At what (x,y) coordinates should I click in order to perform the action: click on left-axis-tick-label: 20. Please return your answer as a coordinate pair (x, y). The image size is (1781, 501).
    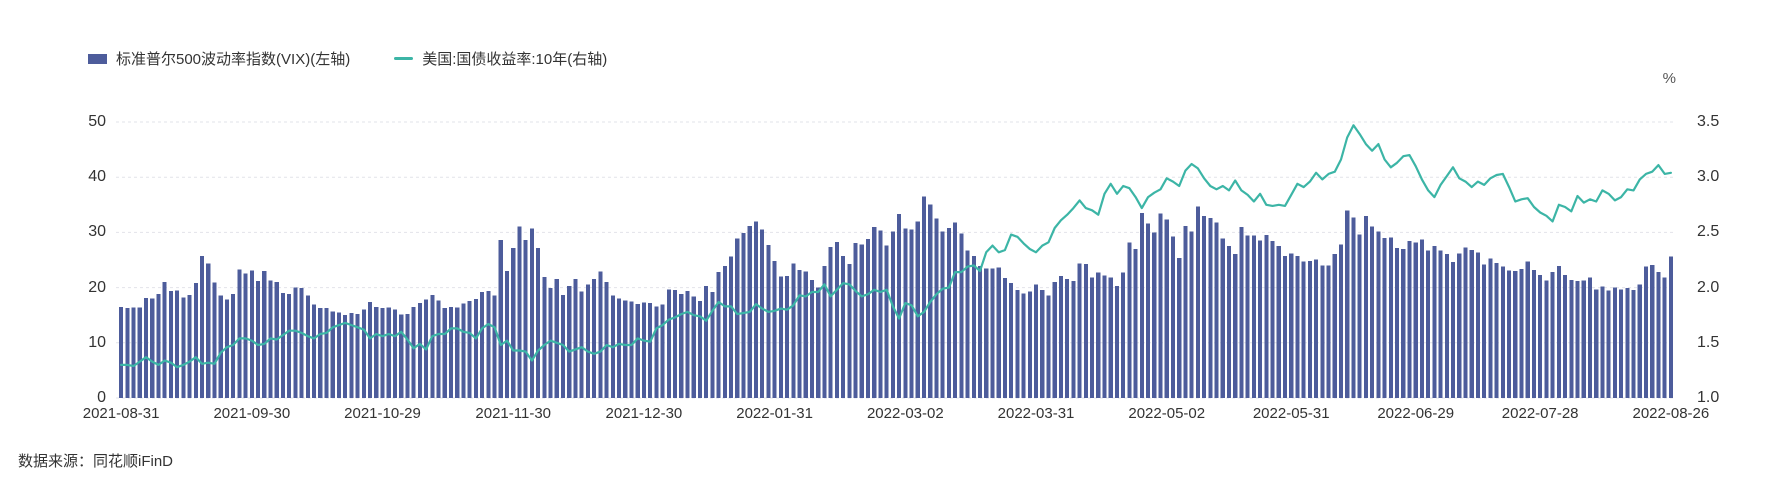
    Looking at the image, I should click on (97, 287).